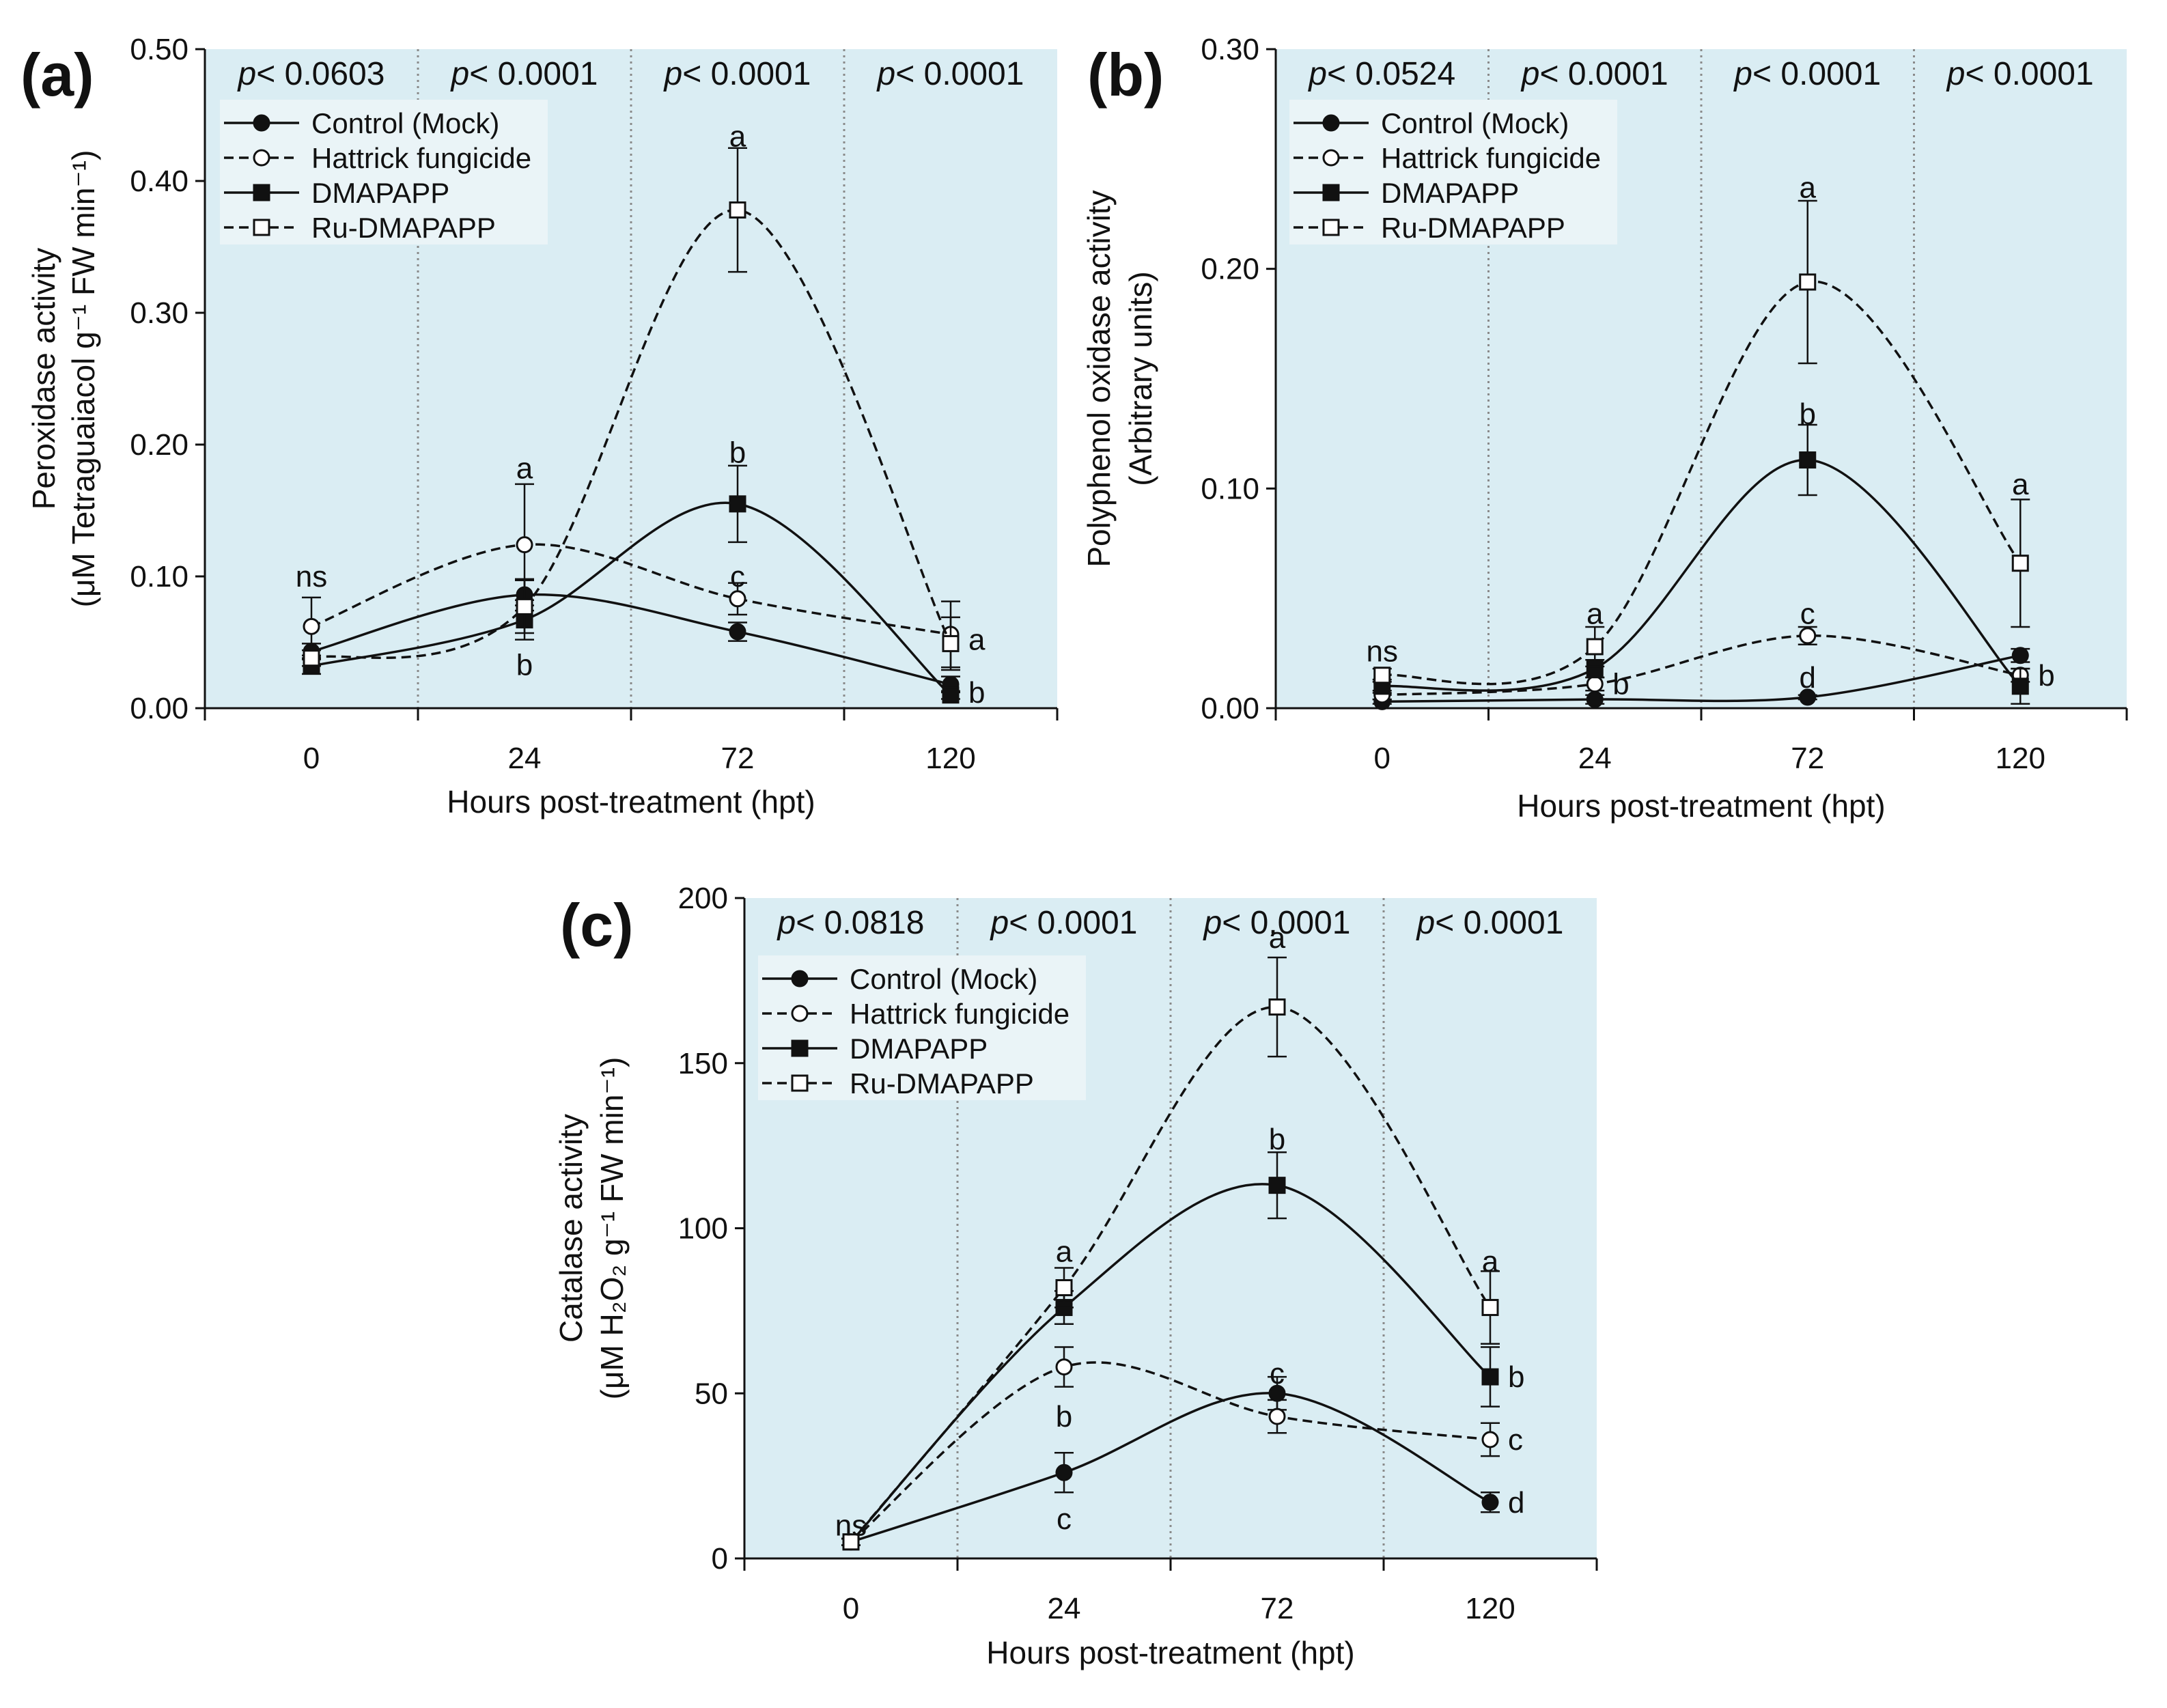  Describe the element at coordinates (1808, 697) in the screenshot. I see `marker-control-mock--2` at that location.